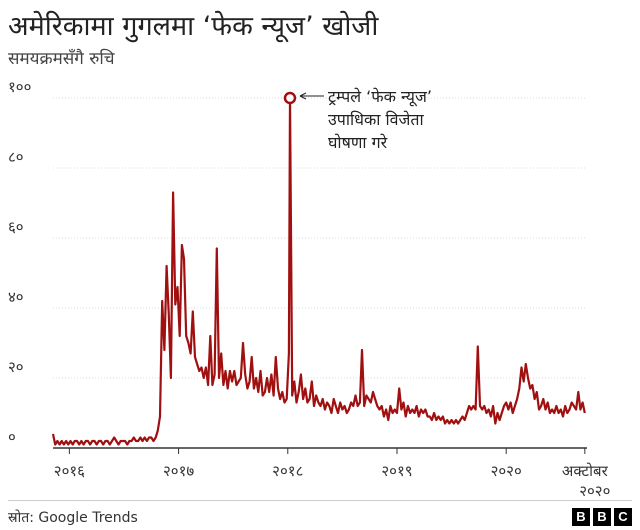 The width and height of the screenshot is (640, 530). What do you see at coordinates (69, 471) in the screenshot?
I see `x-tick-label: २०१६` at bounding box center [69, 471].